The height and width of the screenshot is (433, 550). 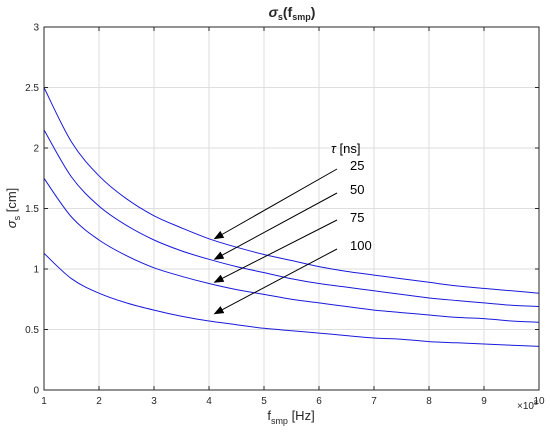 I want to click on annotation-label-50: 50, so click(x=357, y=189).